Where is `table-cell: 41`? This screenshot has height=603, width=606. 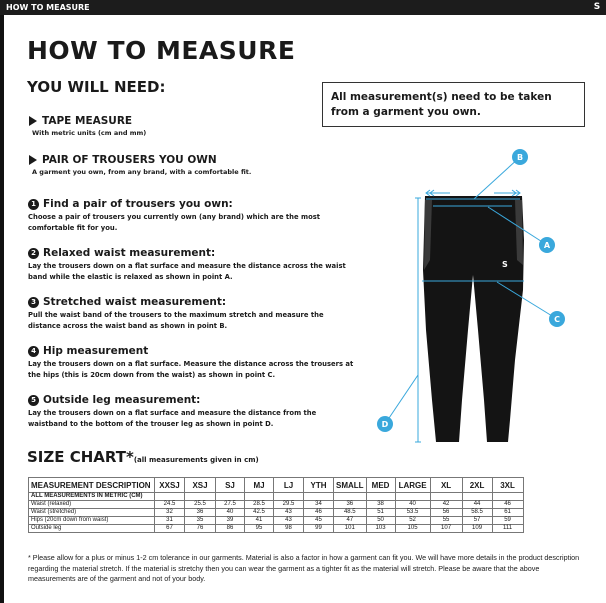 table-cell: 41 is located at coordinates (259, 520).